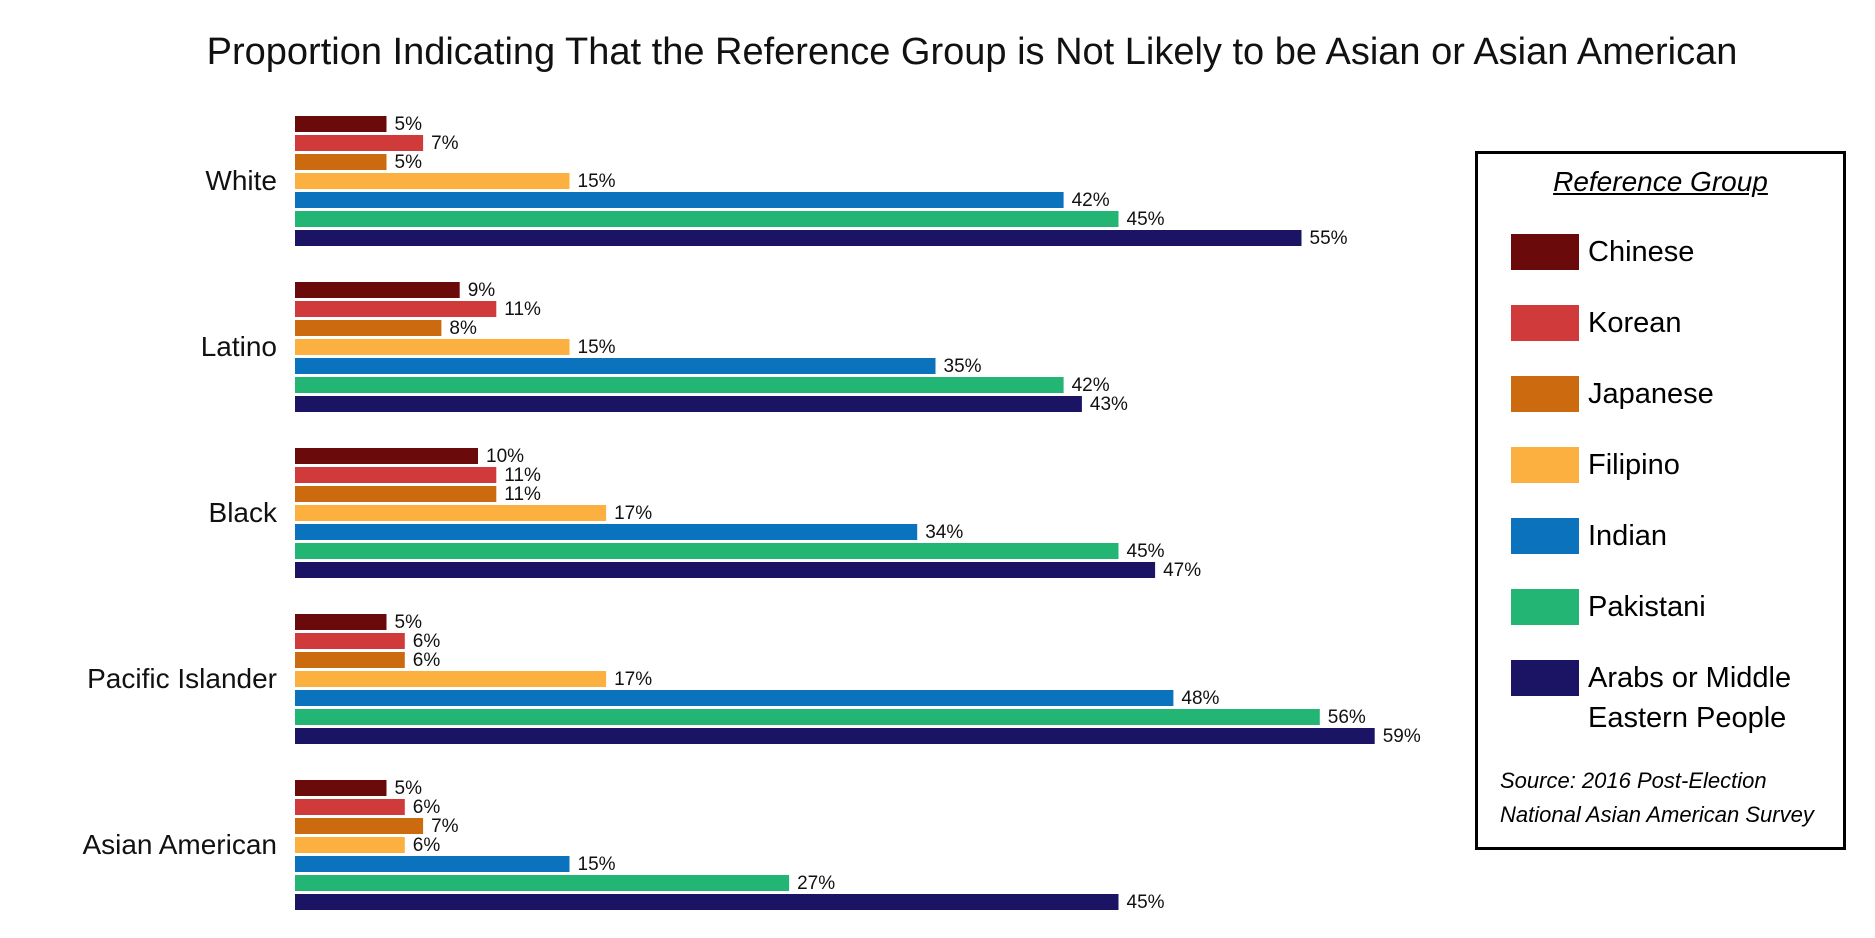 The image size is (1875, 938). What do you see at coordinates (1647, 607) in the screenshot?
I see `legend-label: Pakistani` at bounding box center [1647, 607].